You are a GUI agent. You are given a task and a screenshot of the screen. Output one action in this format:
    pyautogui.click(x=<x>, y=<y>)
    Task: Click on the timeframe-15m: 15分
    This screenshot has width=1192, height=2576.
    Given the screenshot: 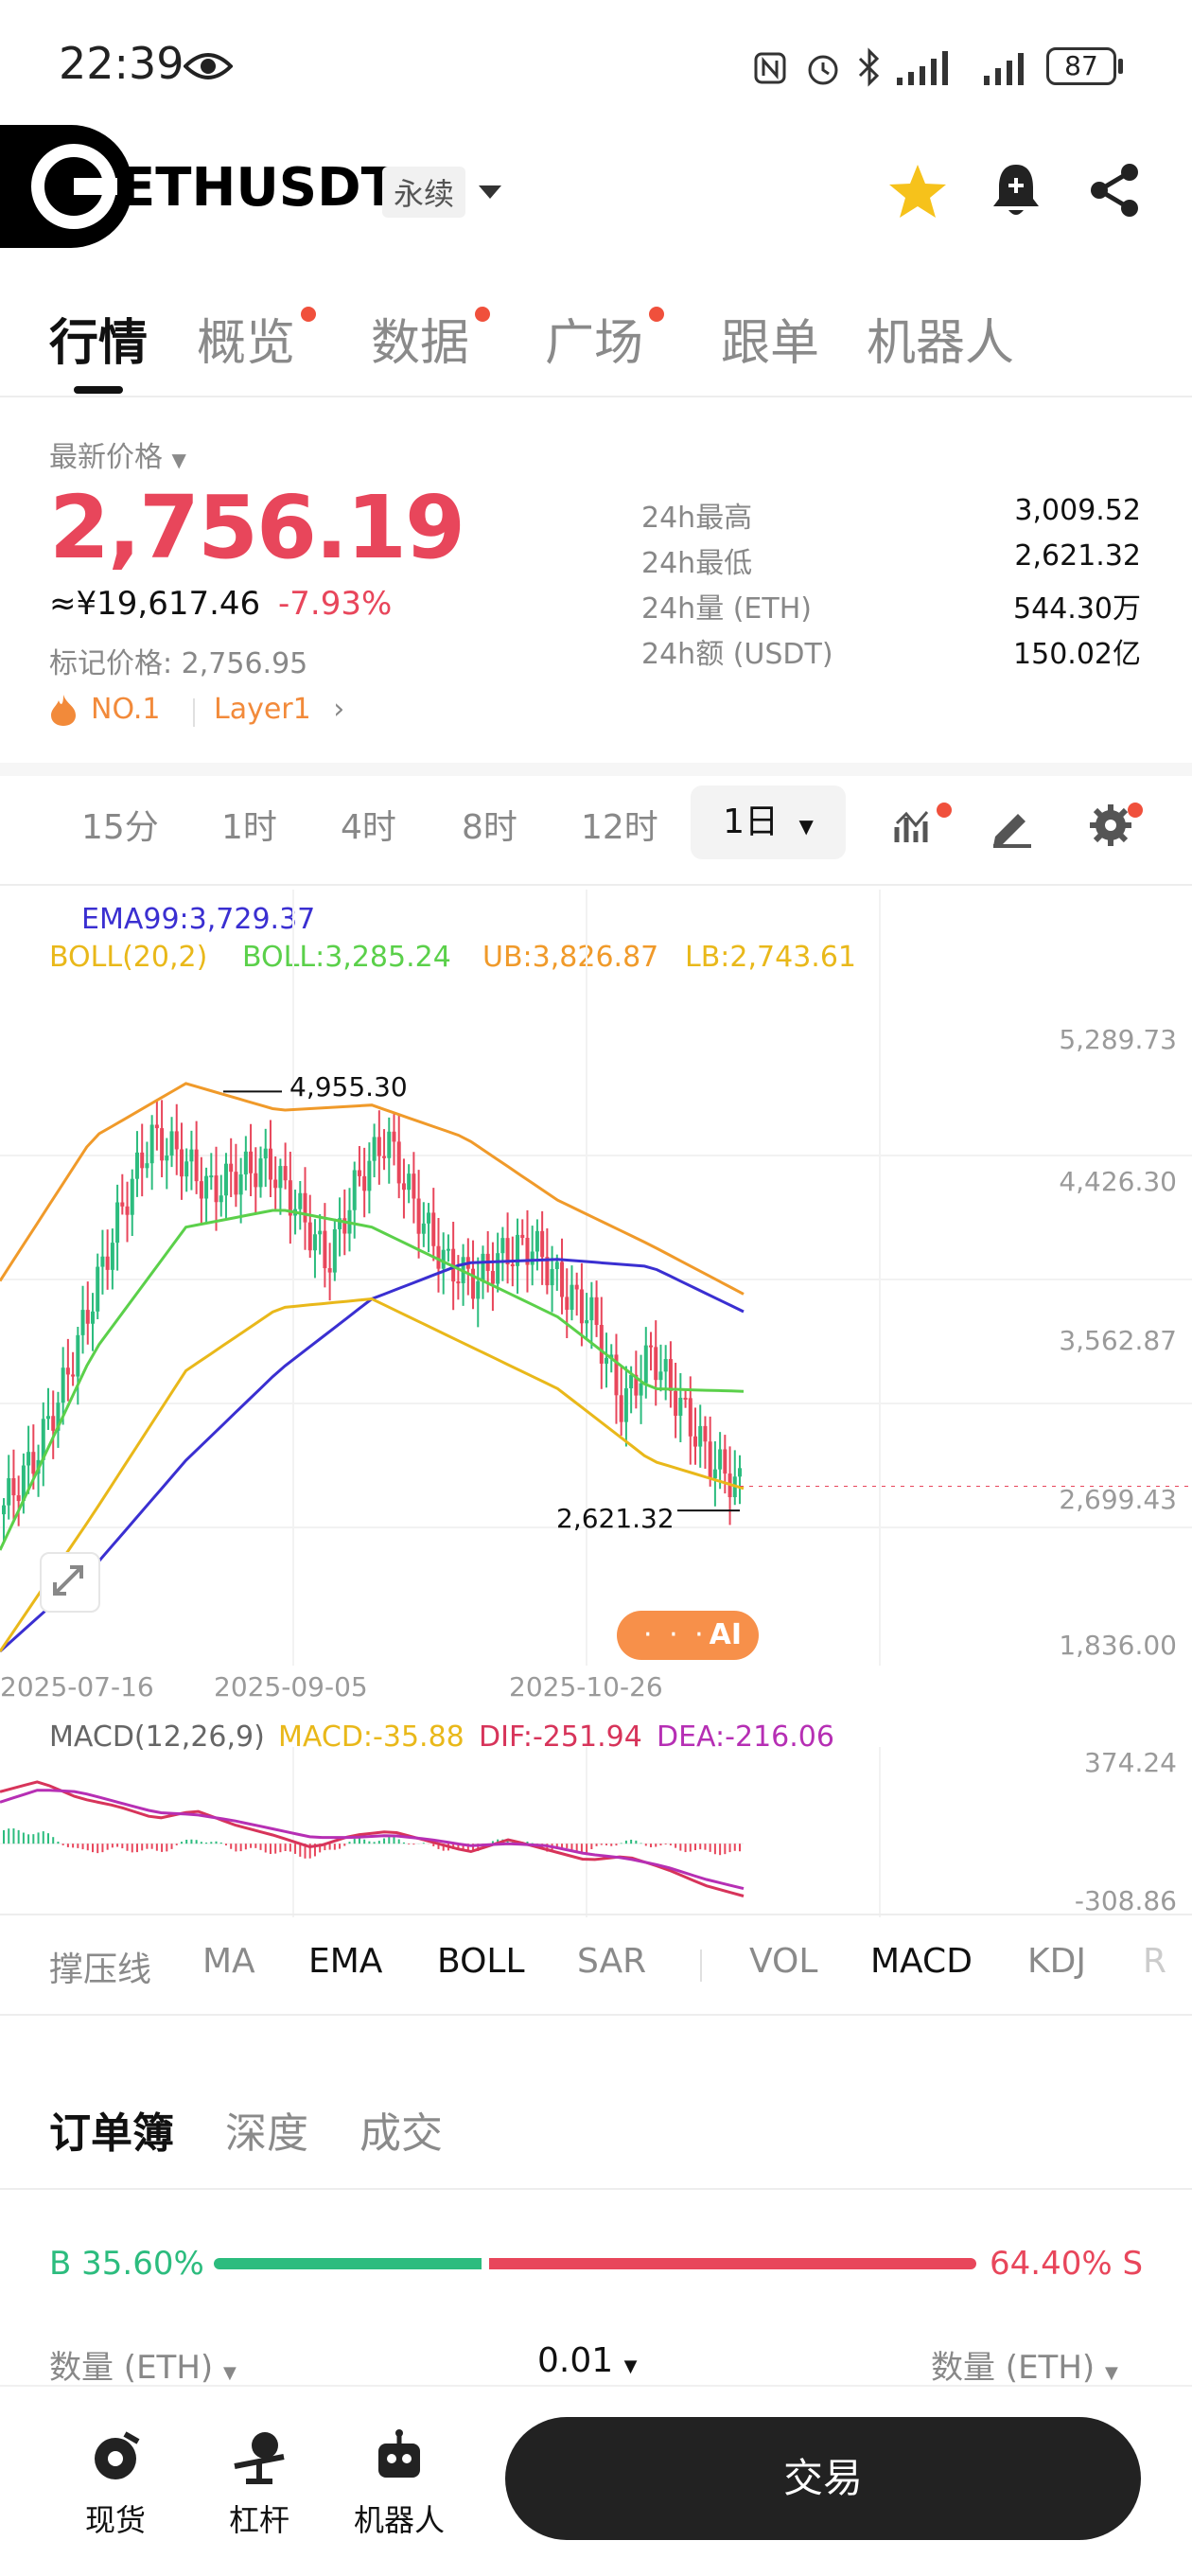 What is the action you would take?
    pyautogui.click(x=120, y=827)
    